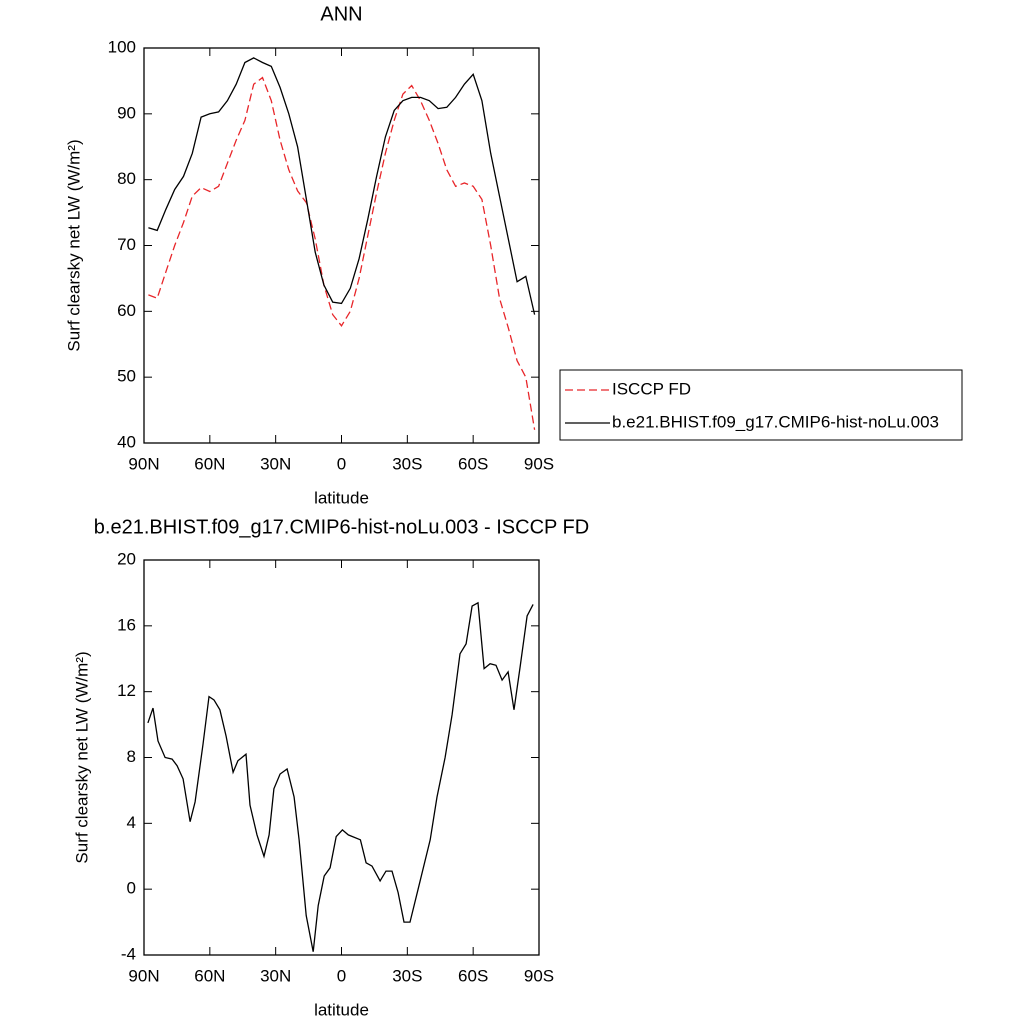  I want to click on y-tick-label: 4, so click(131, 822).